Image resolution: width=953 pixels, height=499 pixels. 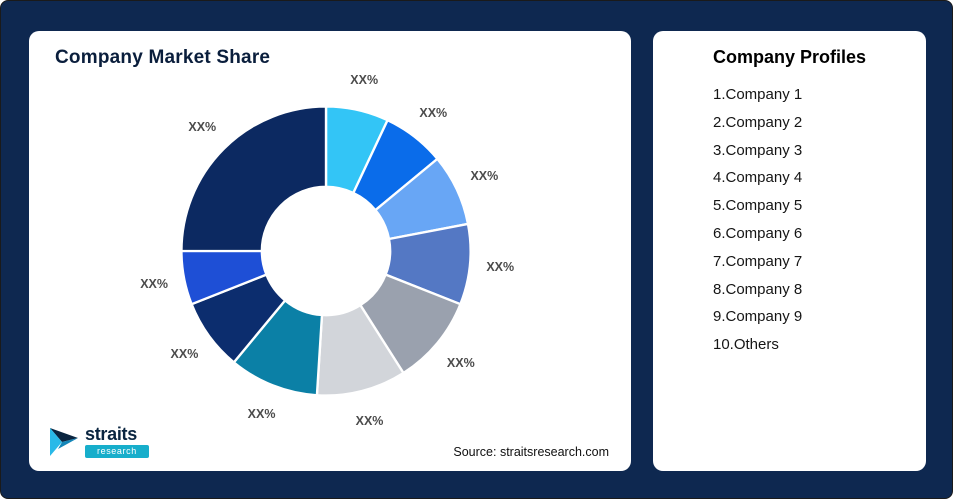 What do you see at coordinates (254, 179) in the screenshot?
I see `donut-slice-others` at bounding box center [254, 179].